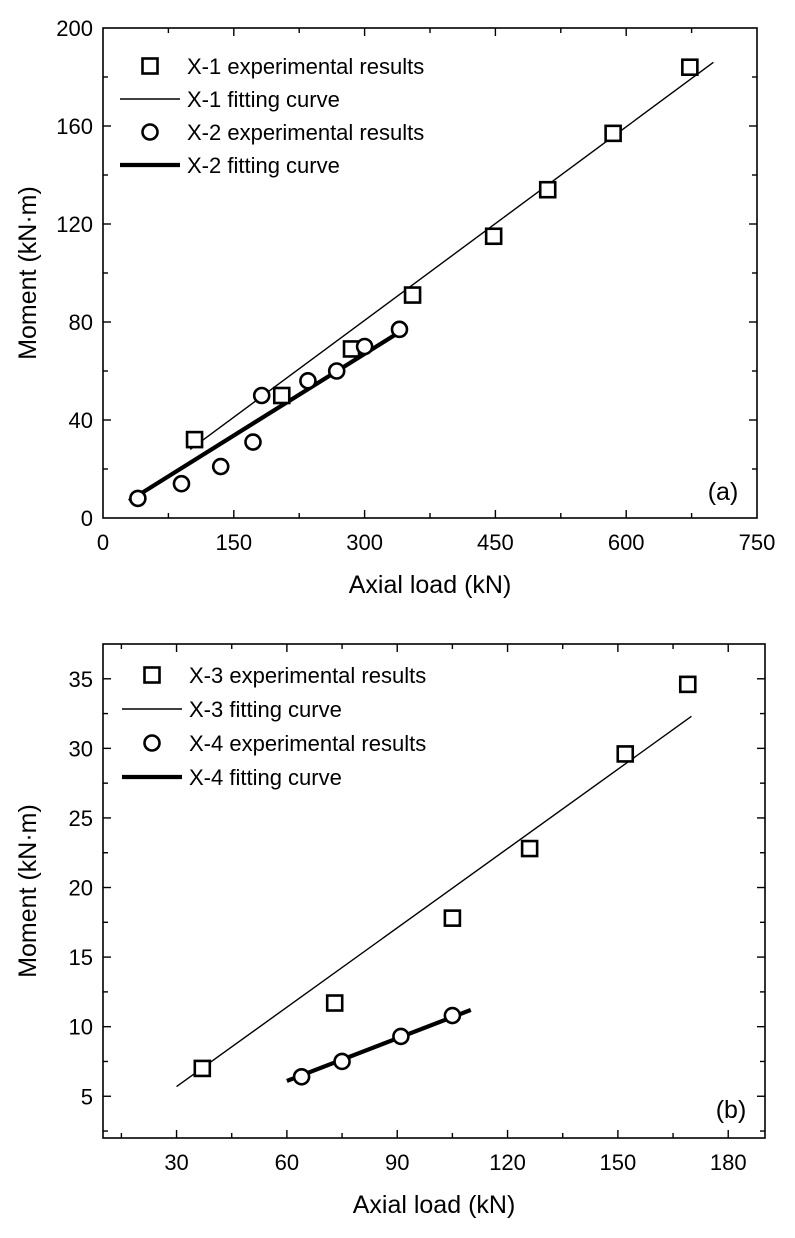 This screenshot has width=795, height=1238. Describe the element at coordinates (265, 777) in the screenshot. I see `legend-label: X-4 fitting curve` at that location.